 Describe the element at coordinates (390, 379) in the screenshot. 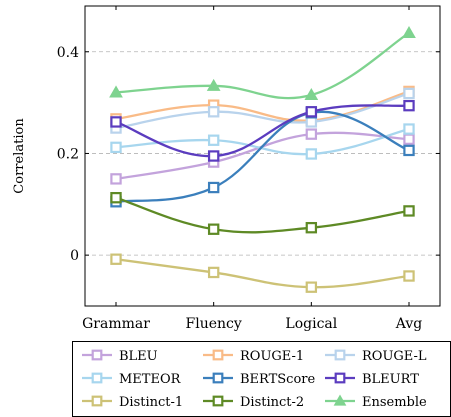

I see `legend-label: BLEURT` at that location.